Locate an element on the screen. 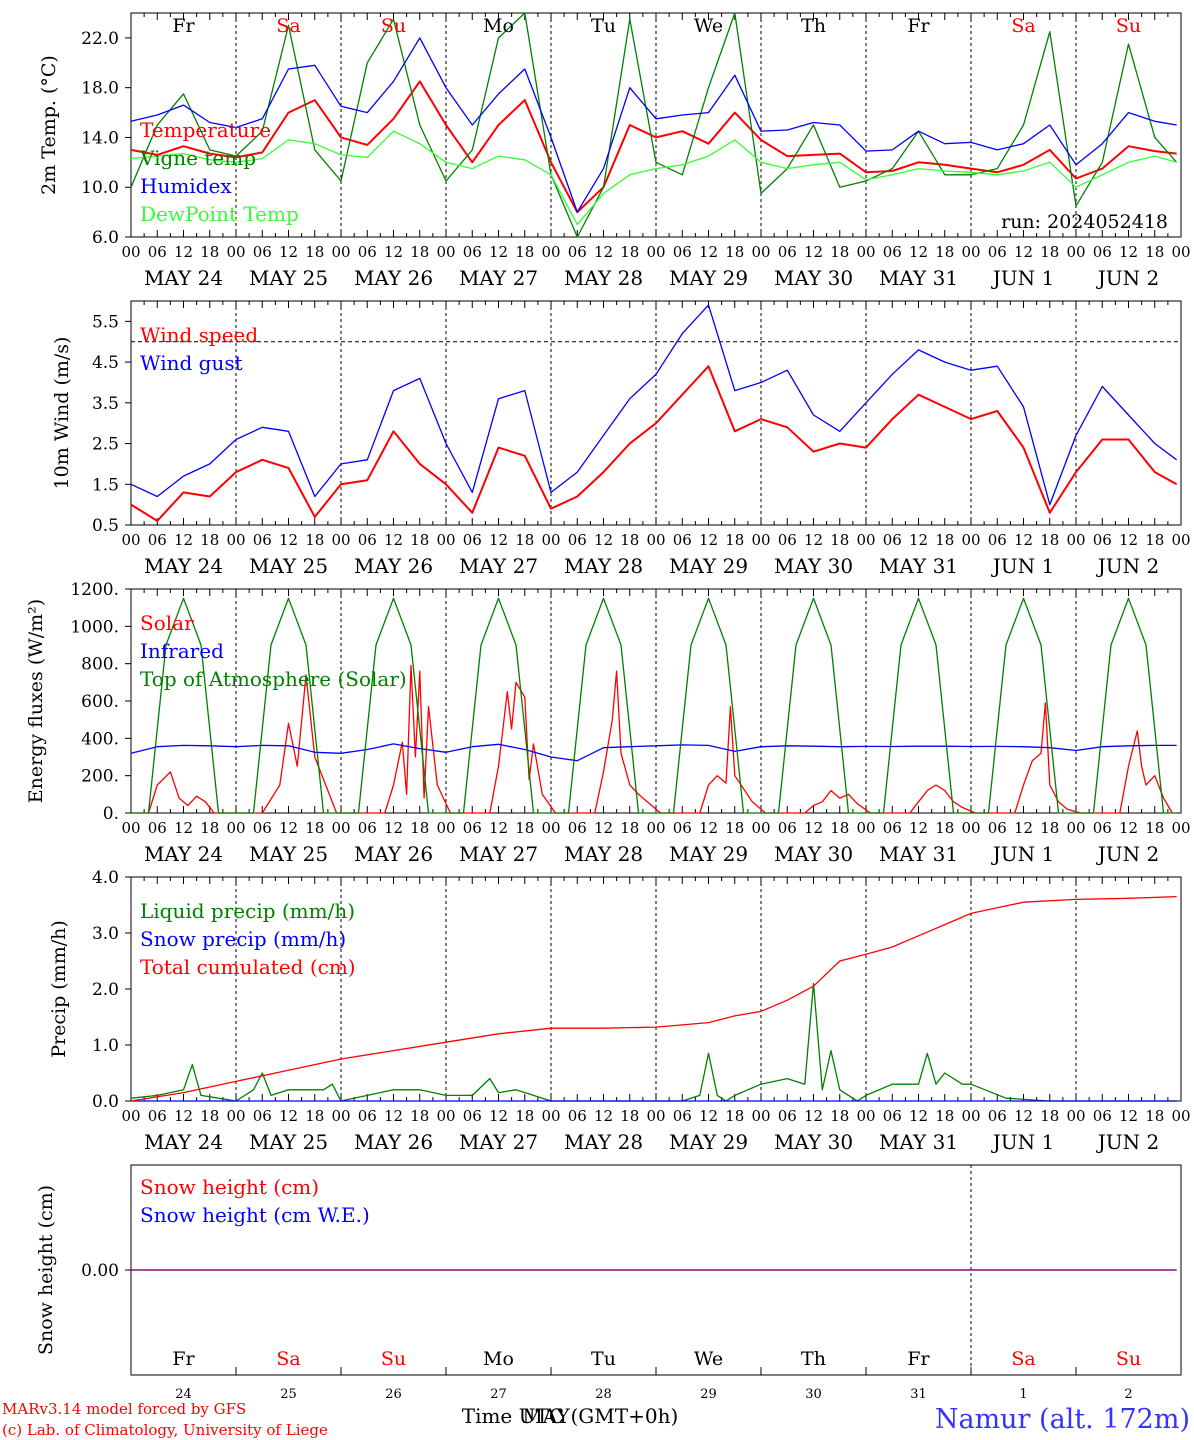  y-axis-label: Precip (mm/h) is located at coordinates (59, 989).